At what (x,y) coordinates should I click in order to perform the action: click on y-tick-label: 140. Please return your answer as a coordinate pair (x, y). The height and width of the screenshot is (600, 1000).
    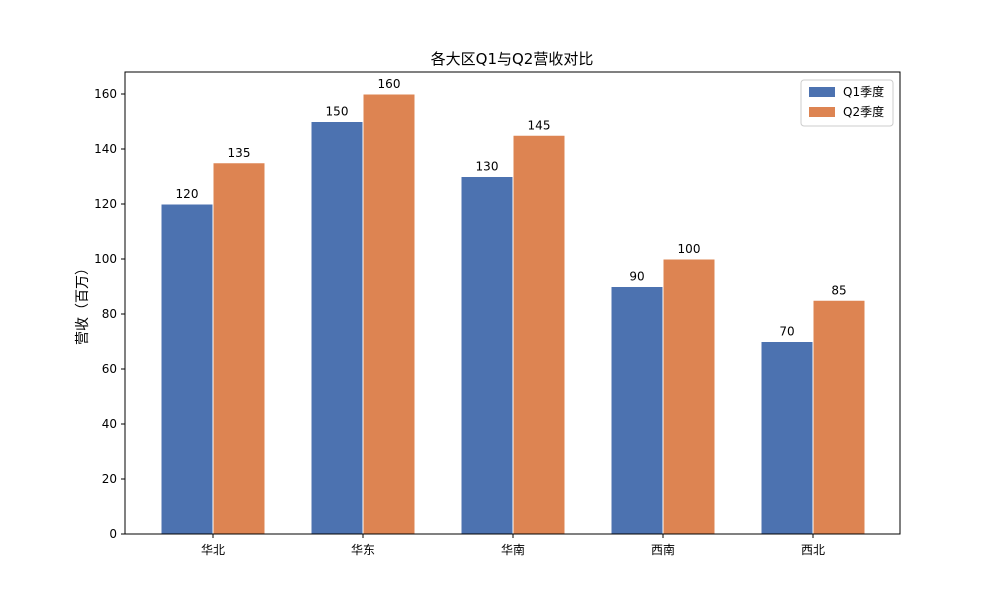
    Looking at the image, I should click on (105, 149).